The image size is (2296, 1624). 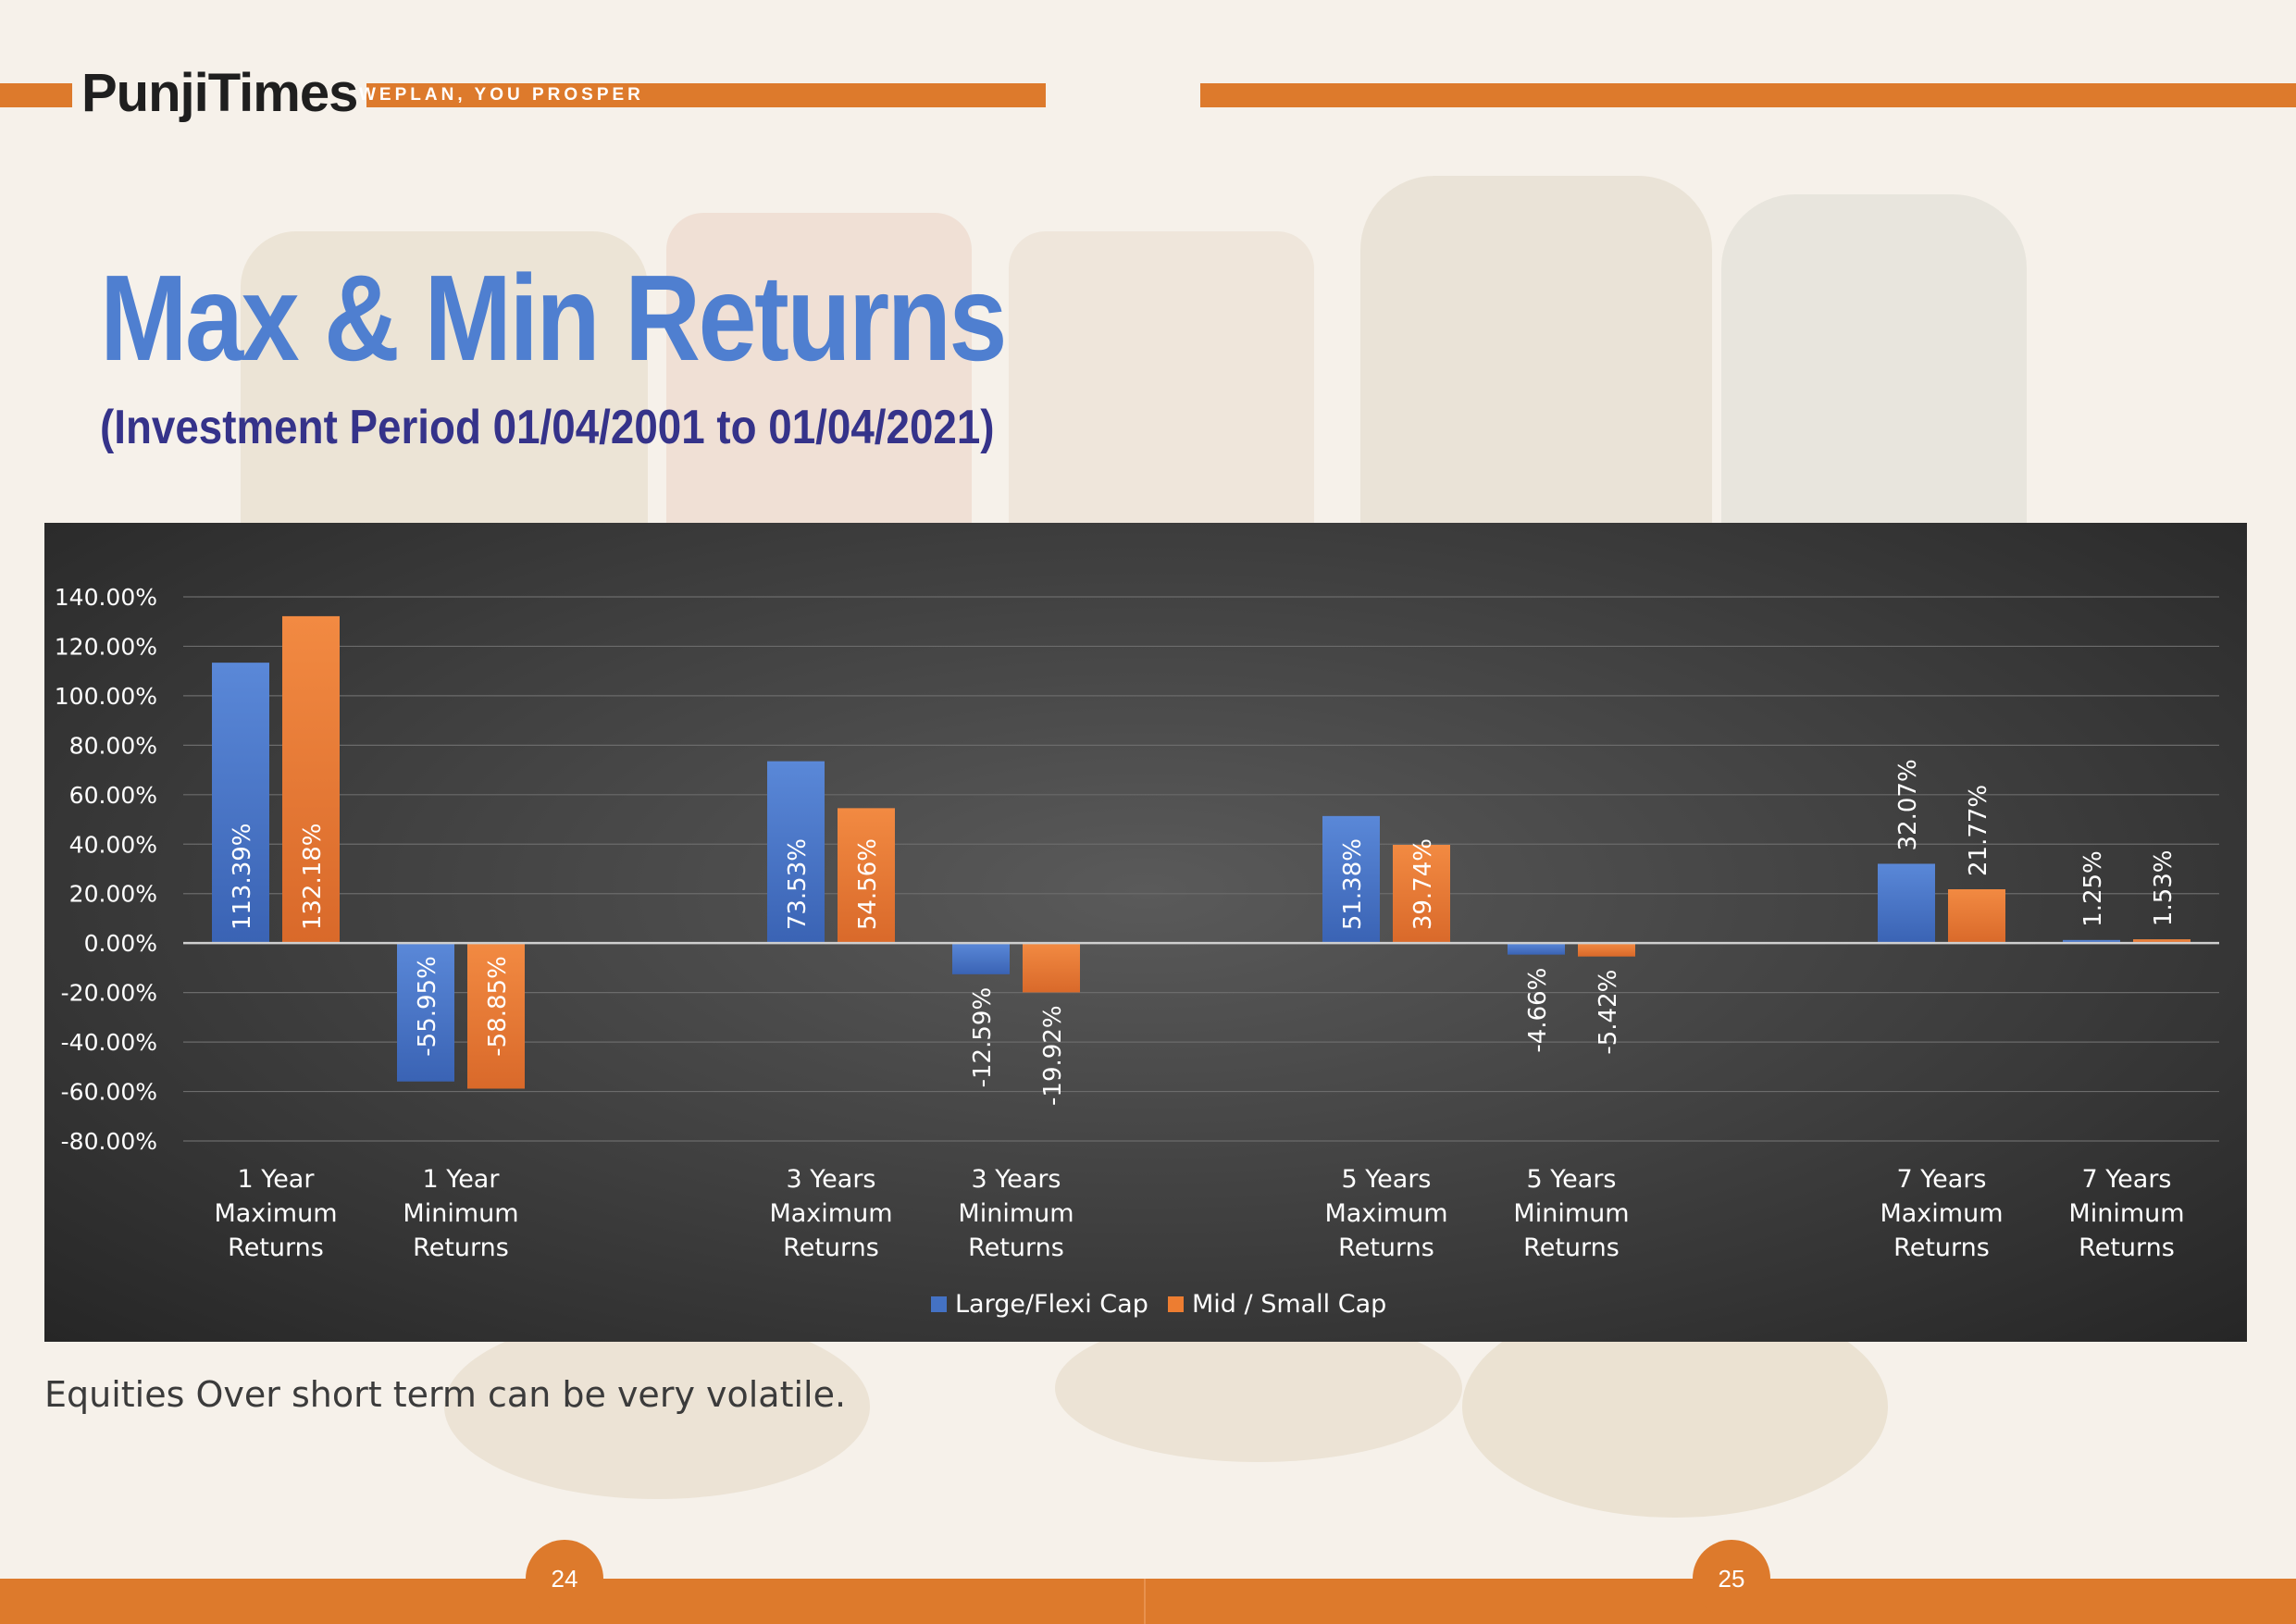 I want to click on brand-tagline: WEPLAN, YOU PROSPER, so click(x=502, y=95).